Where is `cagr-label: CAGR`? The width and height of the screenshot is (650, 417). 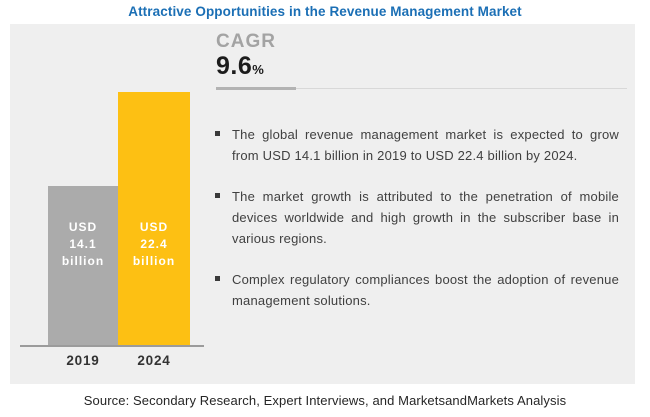 cagr-label: CAGR is located at coordinates (246, 41).